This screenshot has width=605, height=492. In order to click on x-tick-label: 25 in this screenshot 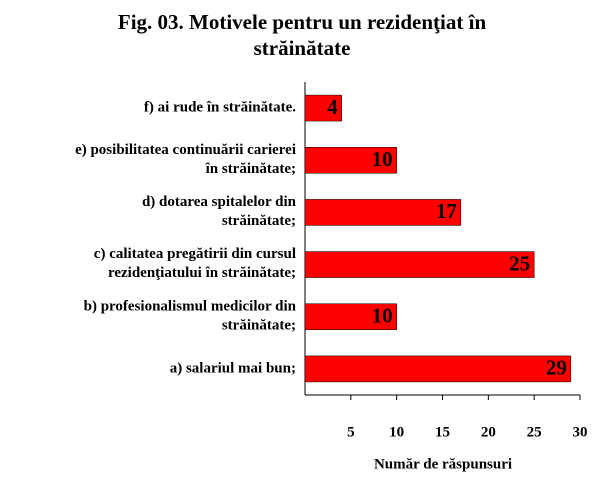, I will do `click(534, 432)`.